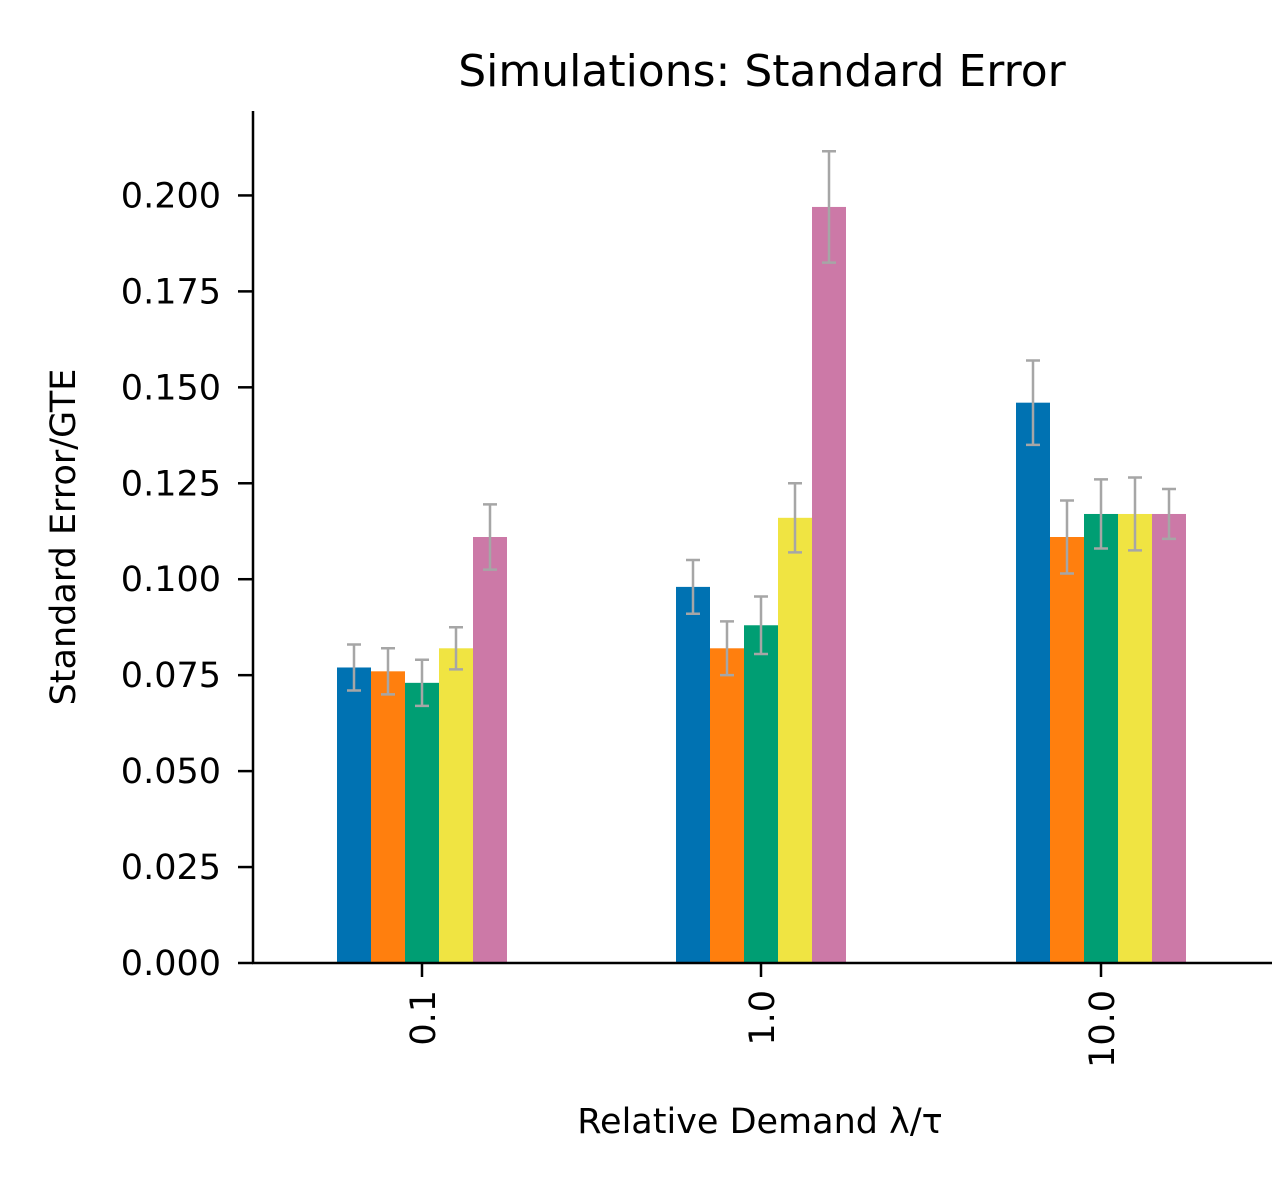 The height and width of the screenshot is (1200, 1287). Describe the element at coordinates (762, 71) in the screenshot. I see `chart-title: Simulations: Standard Error` at that location.